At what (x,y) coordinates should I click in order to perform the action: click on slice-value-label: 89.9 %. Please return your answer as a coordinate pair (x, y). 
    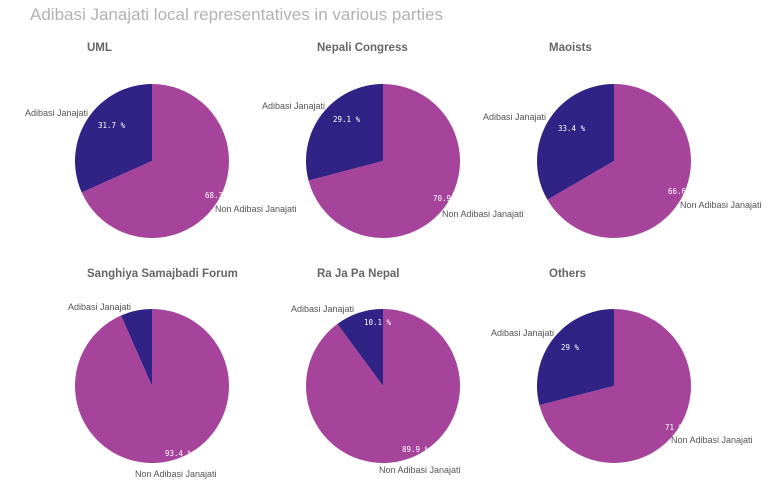
    Looking at the image, I should click on (416, 449).